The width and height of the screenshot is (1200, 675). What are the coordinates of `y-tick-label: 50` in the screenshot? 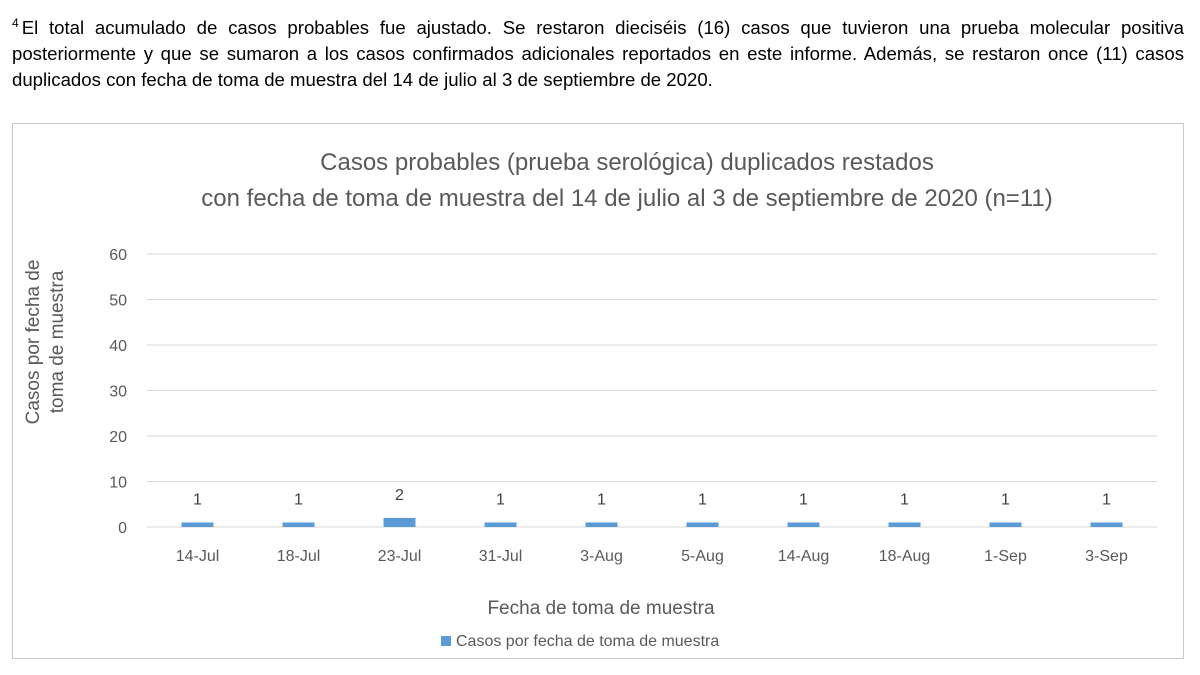 It's located at (118, 301).